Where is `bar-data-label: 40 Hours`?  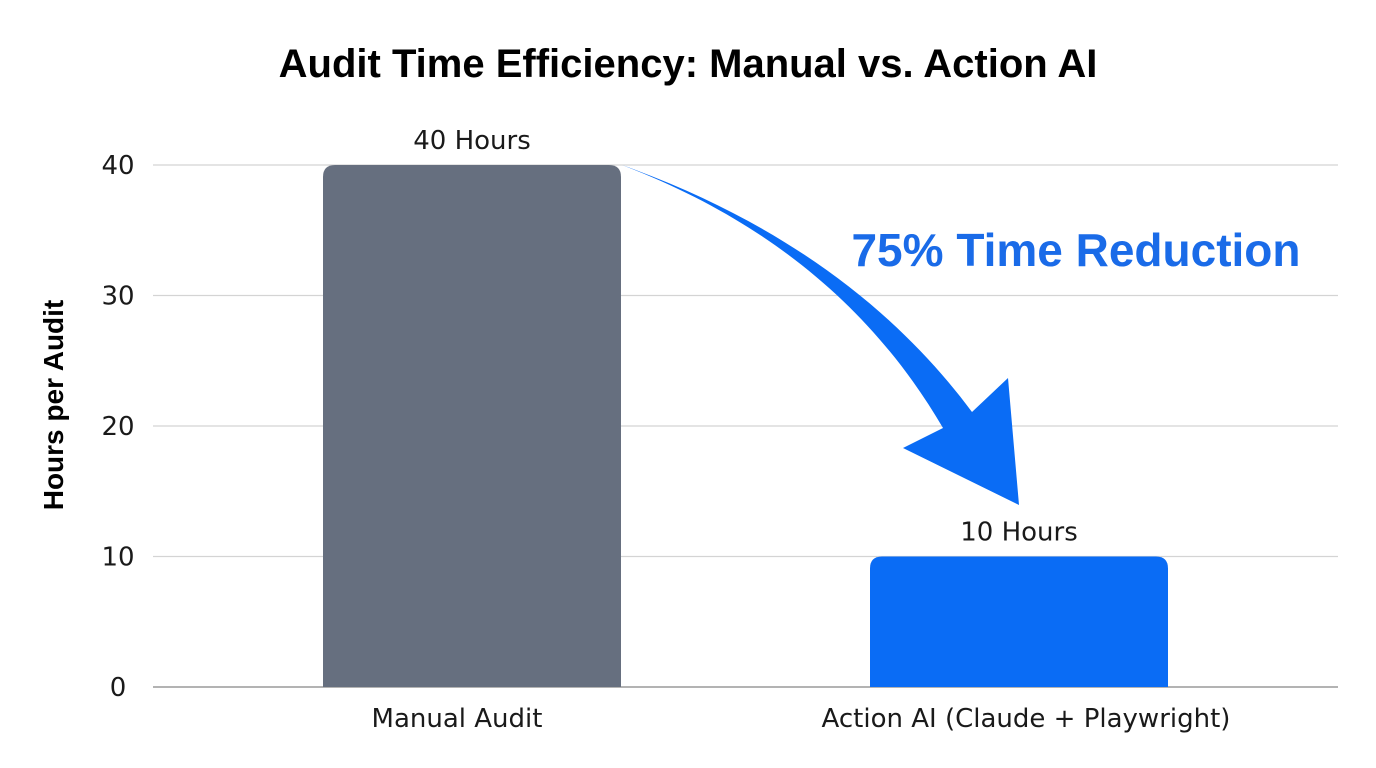 bar-data-label: 40 Hours is located at coordinates (472, 141).